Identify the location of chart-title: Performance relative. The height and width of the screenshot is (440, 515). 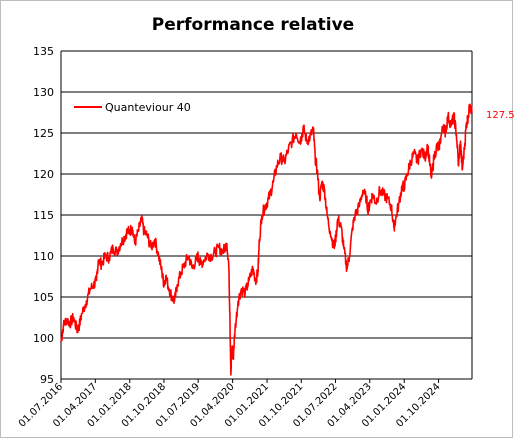
(253, 25).